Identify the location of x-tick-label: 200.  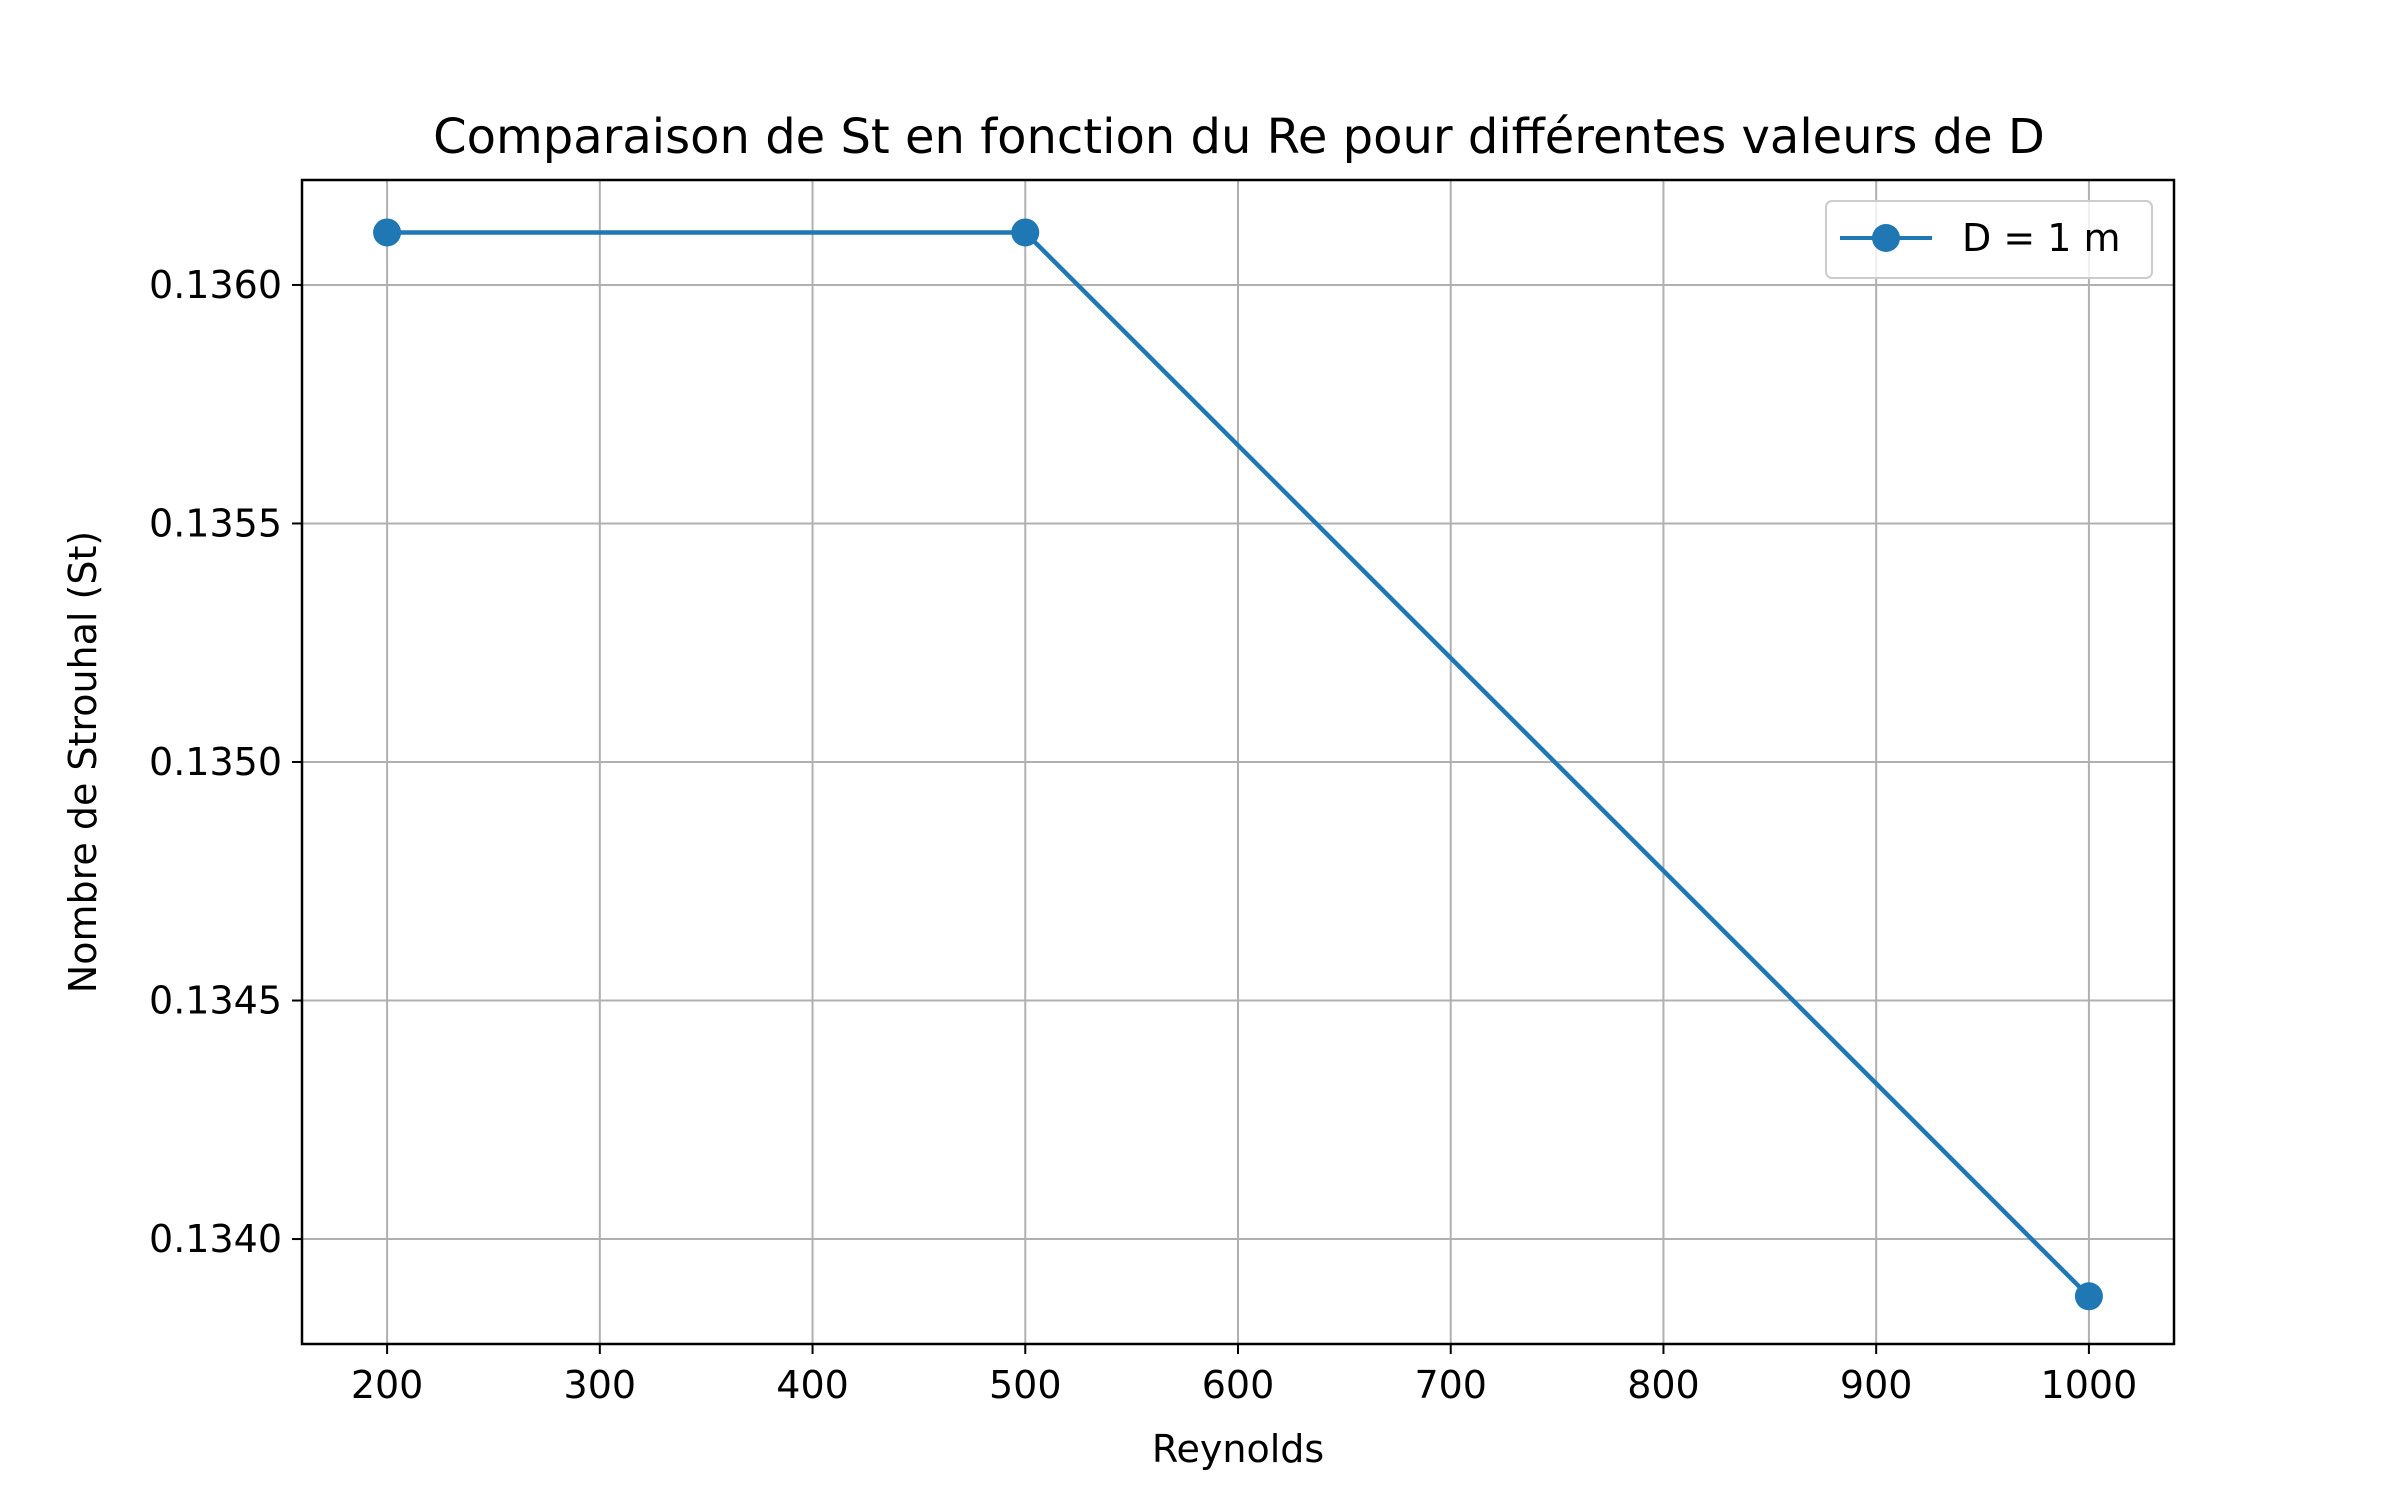
(387, 1385).